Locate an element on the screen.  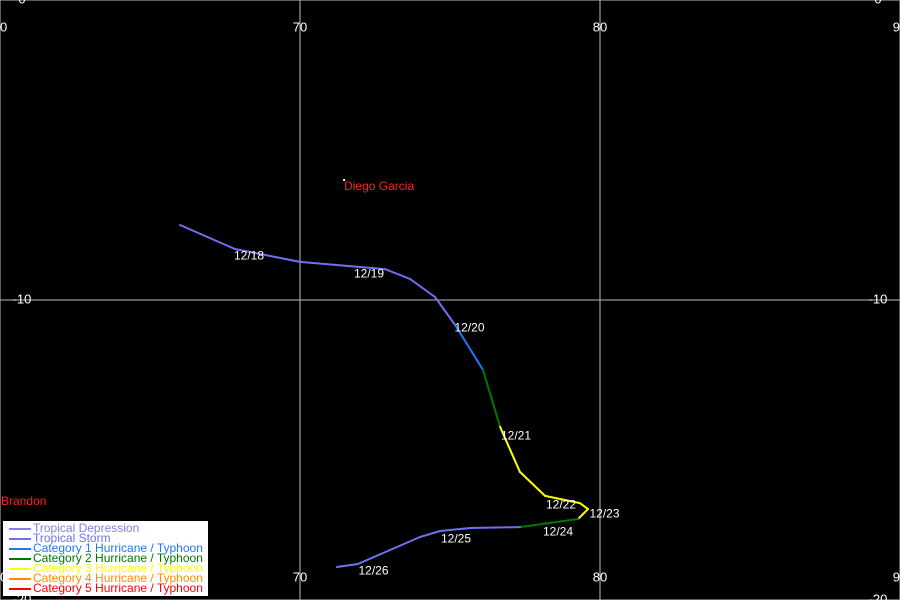
legend-label: Category 3 Hurricane / Typhoon is located at coordinates (118, 568).